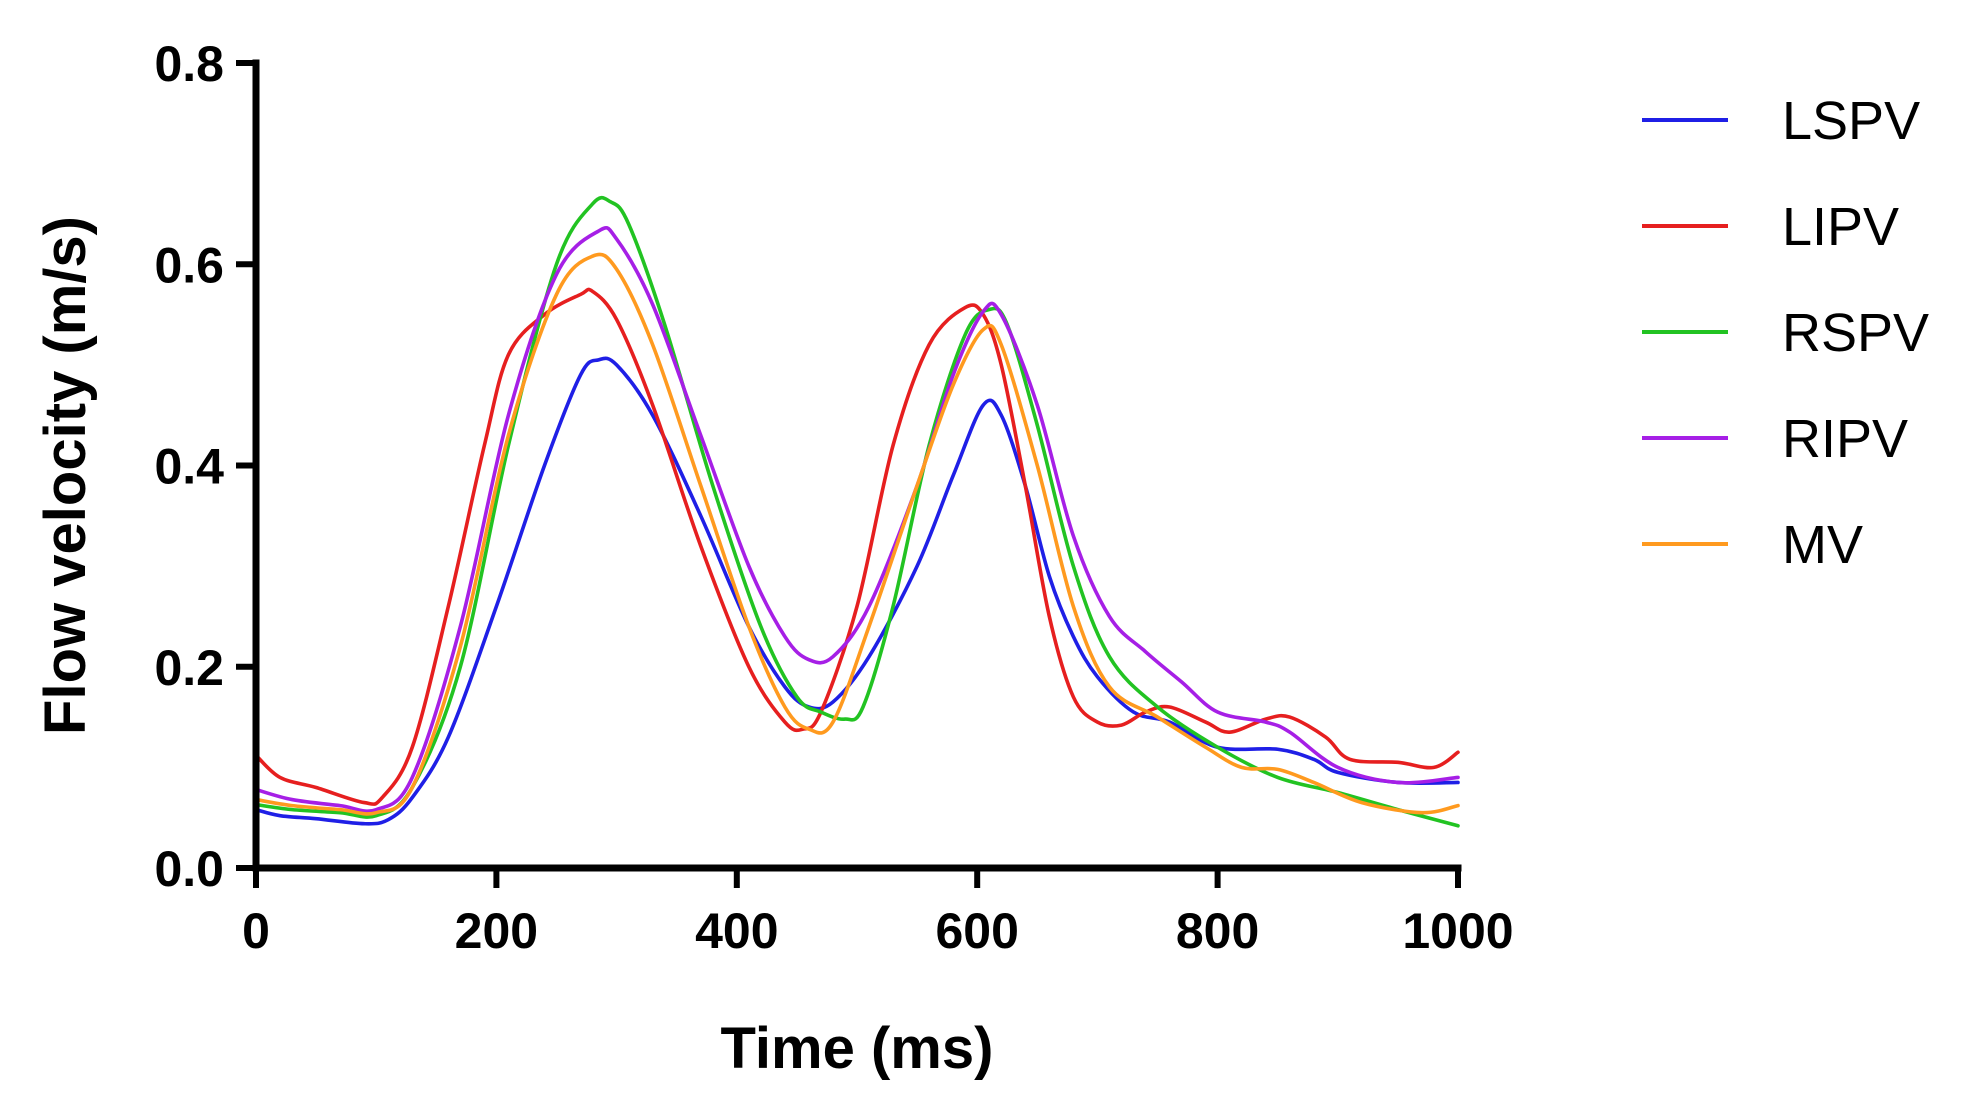 The height and width of the screenshot is (1116, 1976). Describe the element at coordinates (1851, 121) in the screenshot. I see `legend-label: LSPV` at that location.